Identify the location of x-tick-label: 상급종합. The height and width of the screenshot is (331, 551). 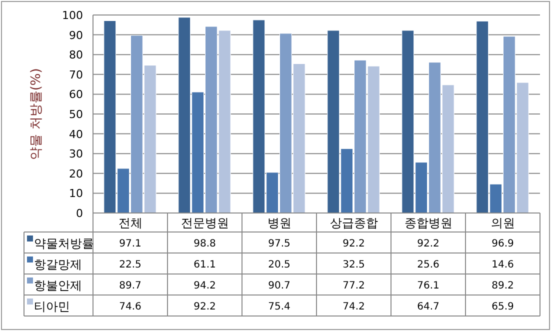
(354, 223).